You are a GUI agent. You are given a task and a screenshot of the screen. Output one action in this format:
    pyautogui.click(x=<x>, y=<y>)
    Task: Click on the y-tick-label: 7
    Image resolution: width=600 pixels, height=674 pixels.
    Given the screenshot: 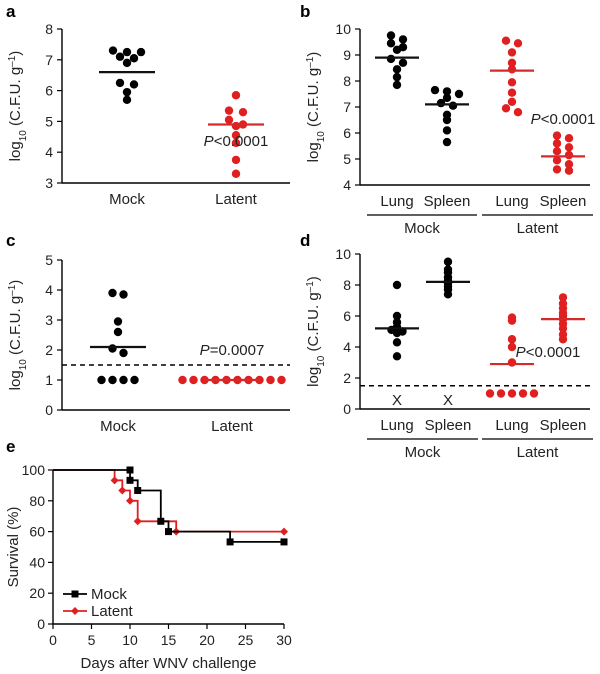 What is the action you would take?
    pyautogui.click(x=347, y=107)
    